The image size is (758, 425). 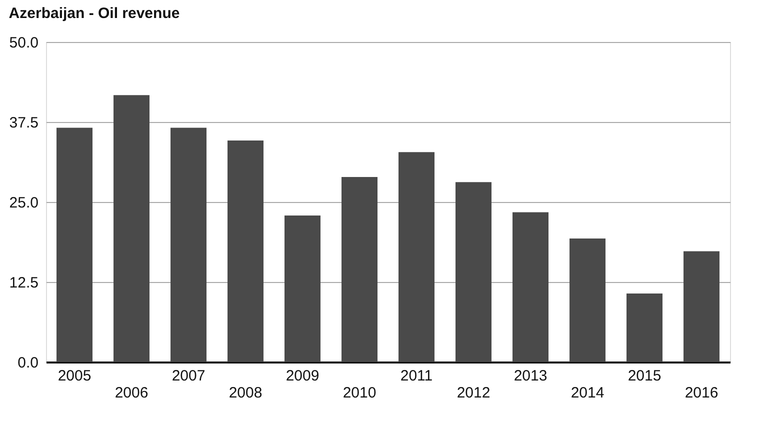 I want to click on x-tick-label: 2012, so click(x=473, y=393).